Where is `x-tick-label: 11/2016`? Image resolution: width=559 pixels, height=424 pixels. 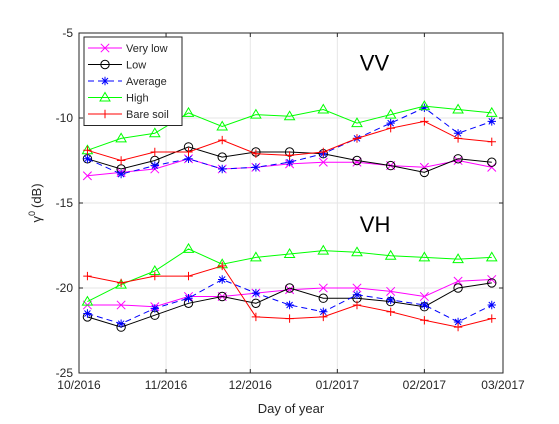 x-tick-label: 11/2016 is located at coordinates (166, 385).